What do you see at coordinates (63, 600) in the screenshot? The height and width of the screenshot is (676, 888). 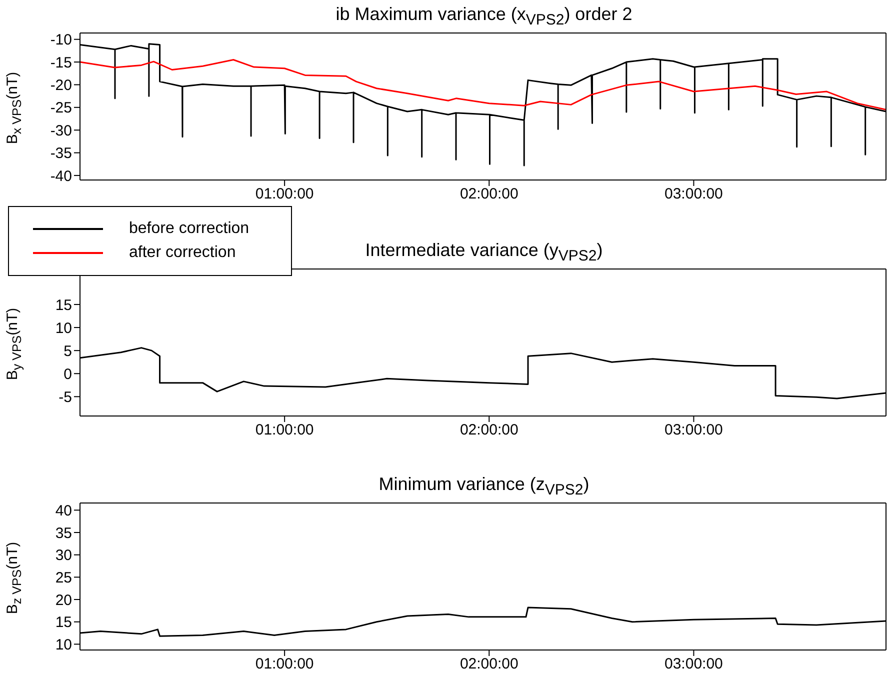 I see `y-tick-label: 20` at bounding box center [63, 600].